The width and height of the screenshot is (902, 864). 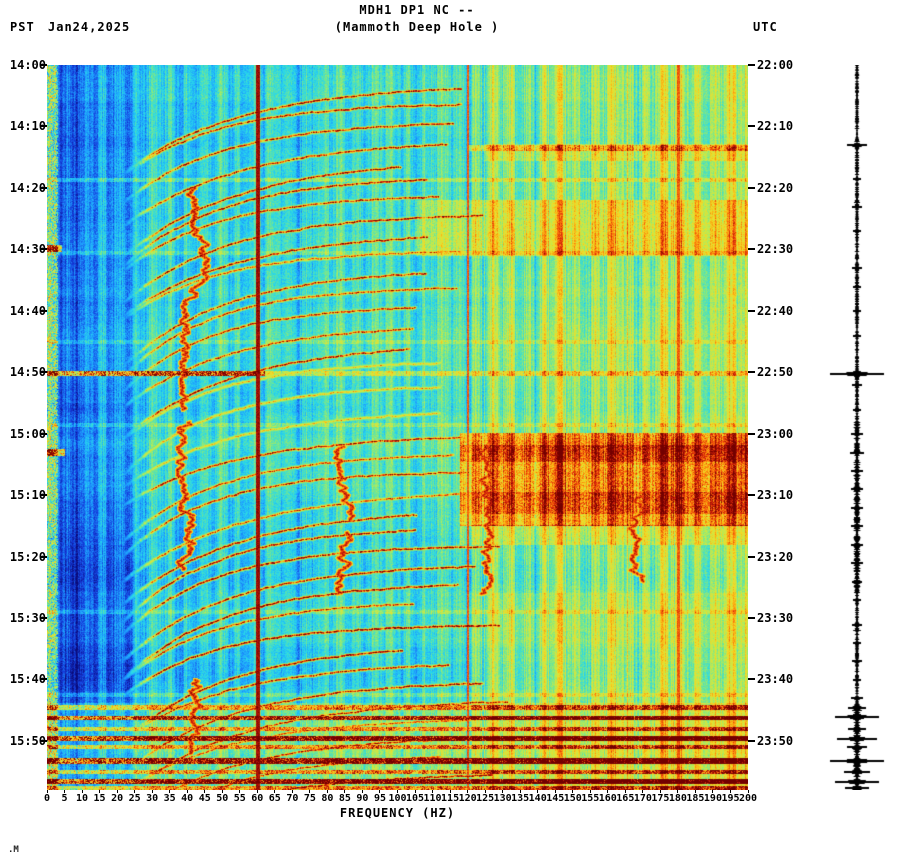 What do you see at coordinates (309, 798) in the screenshot?
I see `freq-tick-label: 75` at bounding box center [309, 798].